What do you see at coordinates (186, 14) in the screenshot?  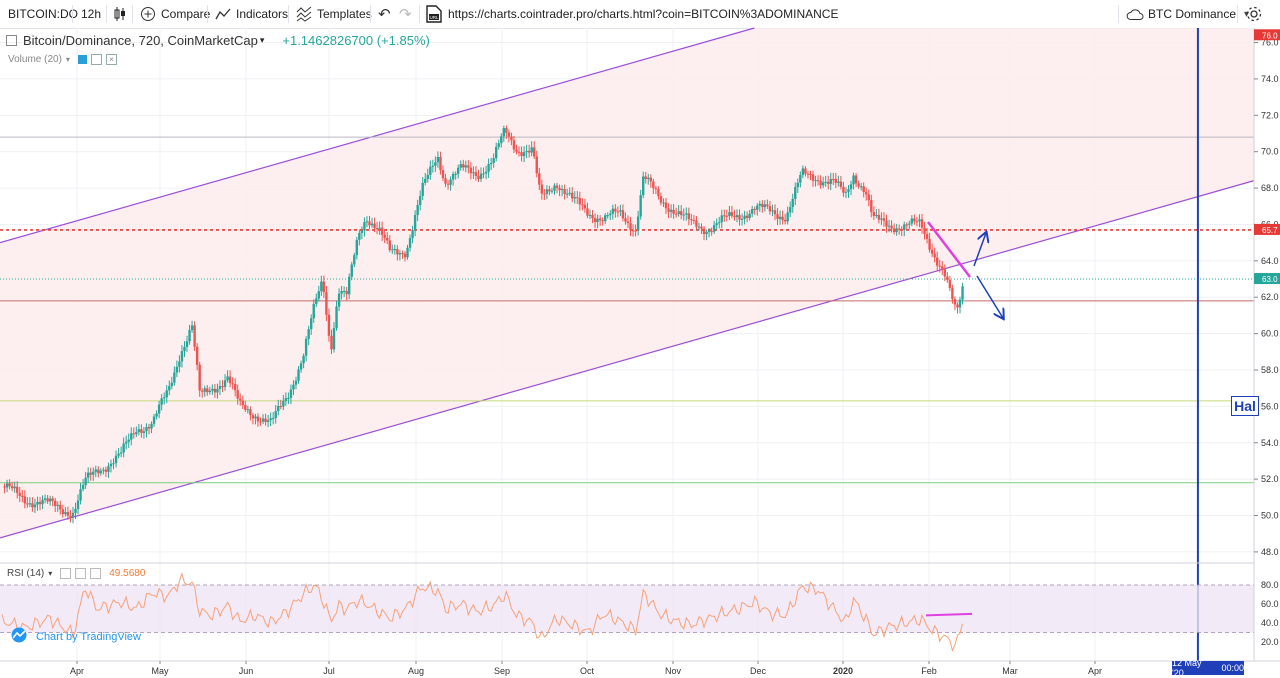 I see `compare-label: Compare` at bounding box center [186, 14].